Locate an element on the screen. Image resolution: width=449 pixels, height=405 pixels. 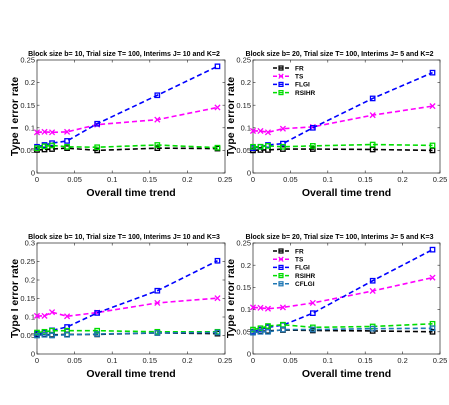
y-tick-label: 0.15 is located at coordinates (243, 105).